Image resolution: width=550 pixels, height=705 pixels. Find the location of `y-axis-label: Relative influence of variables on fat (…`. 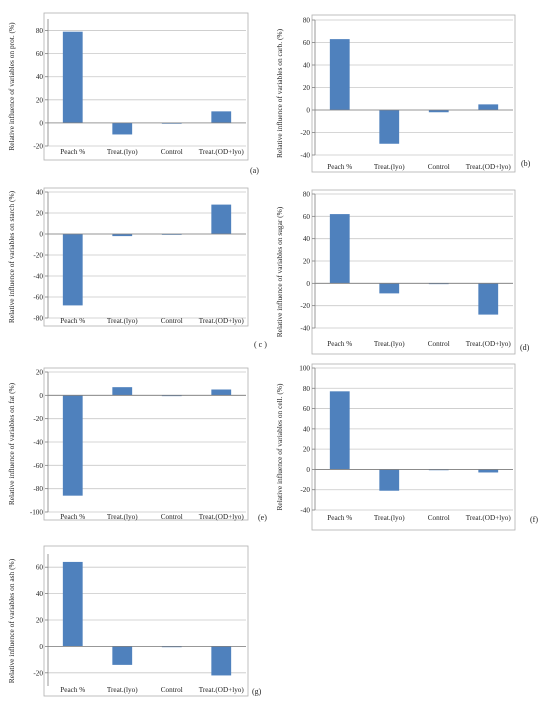

y-axis-label: Relative influence of variables on fat (… is located at coordinates (11, 443).